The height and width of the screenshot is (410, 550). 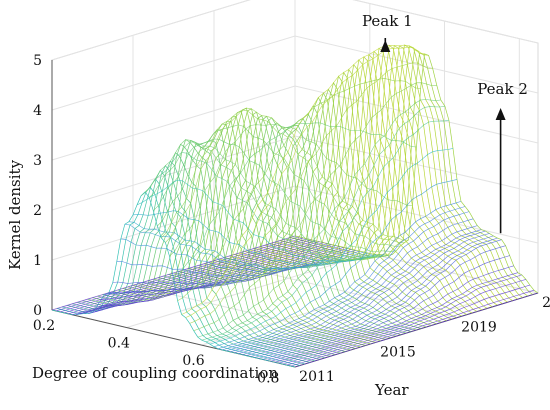 What do you see at coordinates (37, 311) in the screenshot?
I see `z-tick-label: 0` at bounding box center [37, 311].